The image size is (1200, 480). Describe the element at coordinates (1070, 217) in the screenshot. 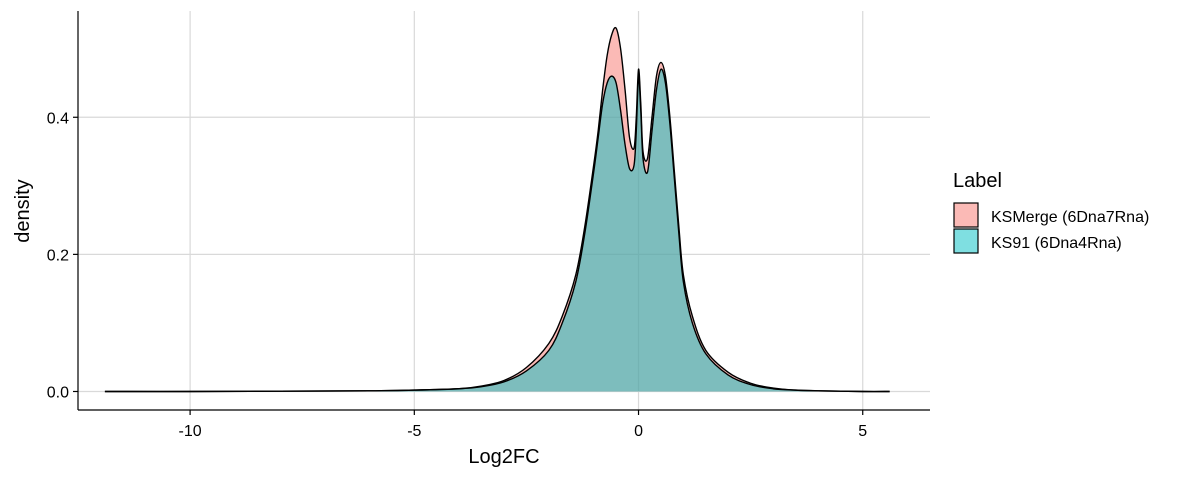

I see `legend-label-ksmerge: KSMerge (6Dna7Rna)` at that location.